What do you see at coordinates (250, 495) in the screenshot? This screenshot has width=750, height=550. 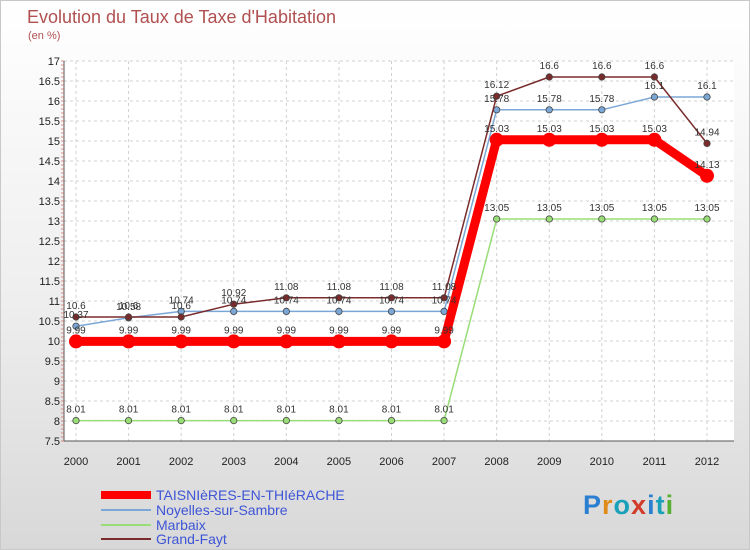 I see `legend-label: TAISNIèRES-EN-THIéRACHE` at bounding box center [250, 495].